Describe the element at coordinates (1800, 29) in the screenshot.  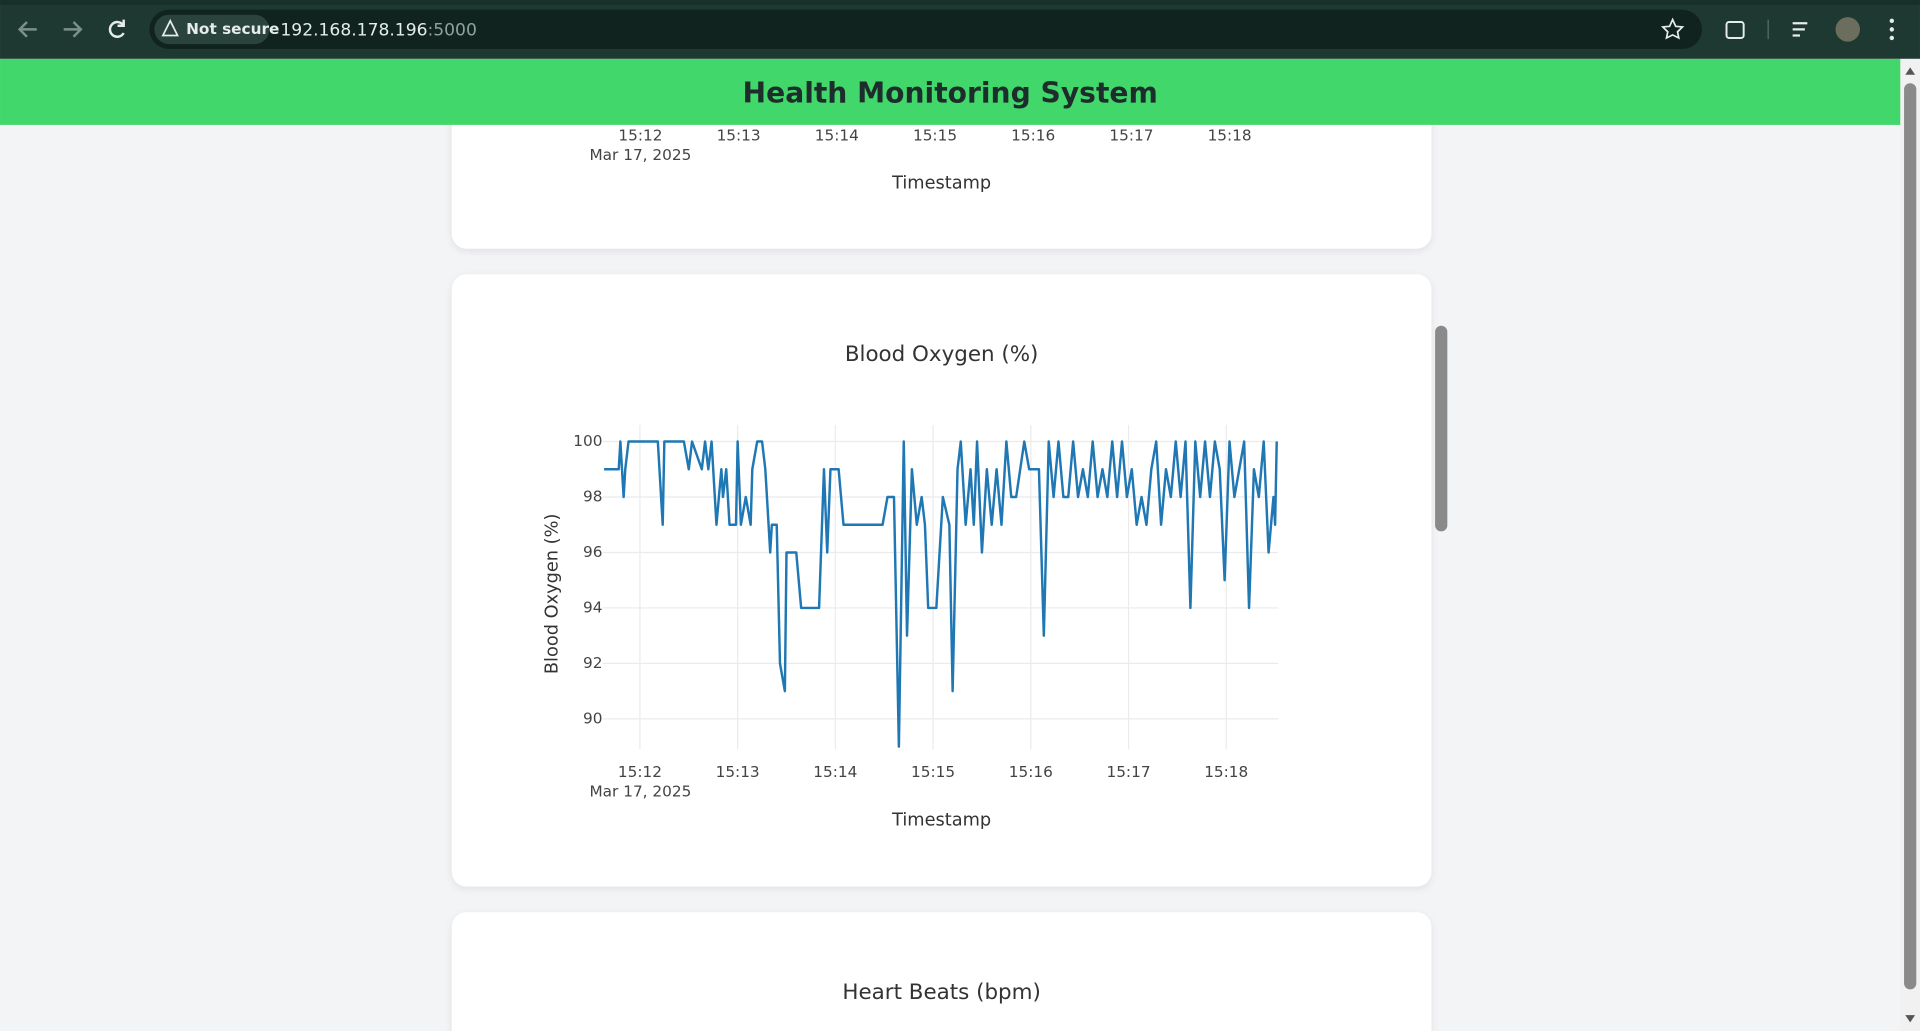
I see `media-button` at that location.